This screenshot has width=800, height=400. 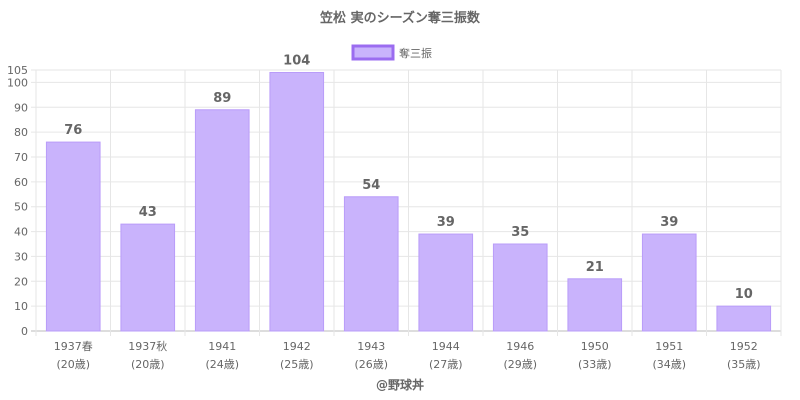 What do you see at coordinates (371, 346) in the screenshot?
I see `x-tick-label: 1943` at bounding box center [371, 346].